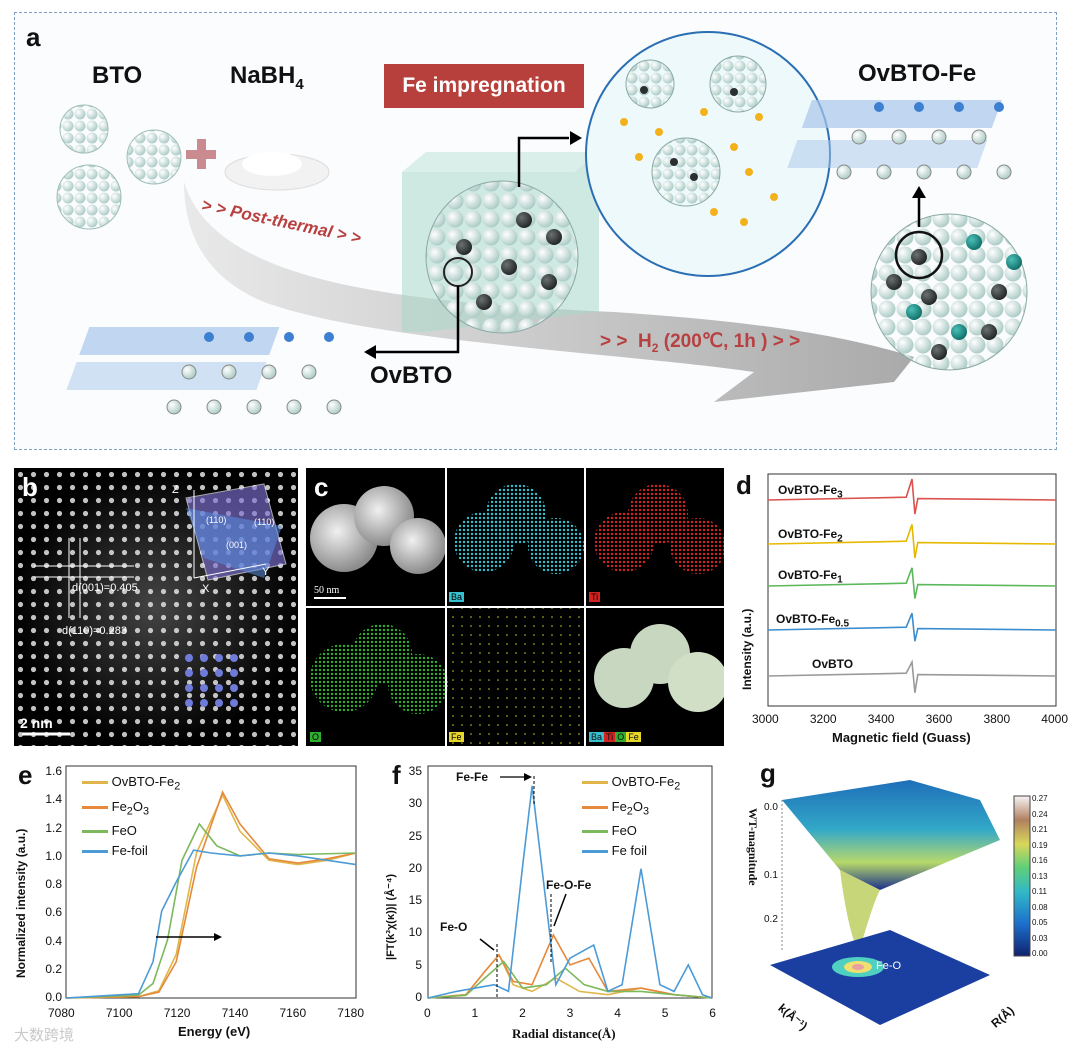 The image size is (1080, 1052). What do you see at coordinates (912, 676) in the screenshot?
I see `series-line-ovbto` at bounding box center [912, 676].